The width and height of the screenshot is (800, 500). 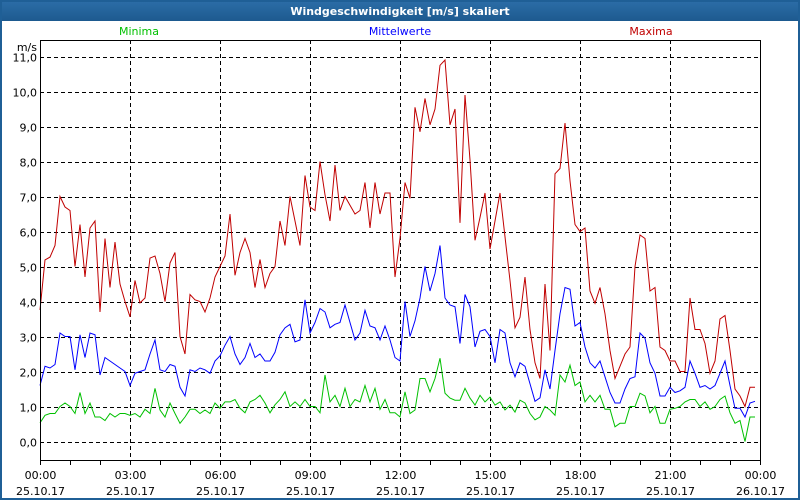 What do you see at coordinates (29, 233) in the screenshot?
I see `y-tick-label: 6,0` at bounding box center [29, 233].